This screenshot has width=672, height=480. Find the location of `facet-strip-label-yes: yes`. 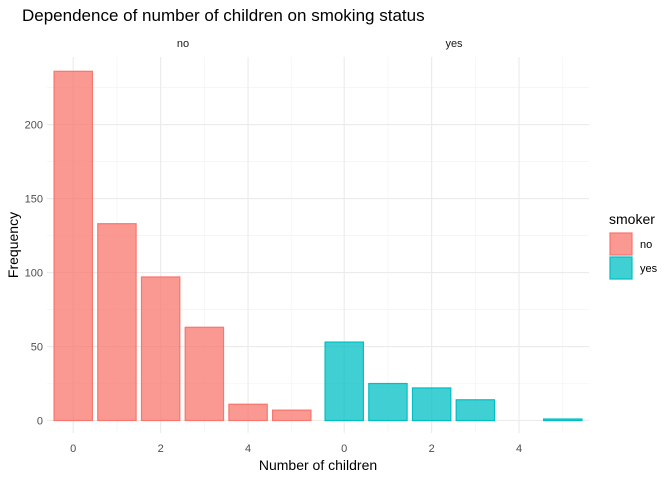

facet-strip-label-yes: yes is located at coordinates (454, 44).